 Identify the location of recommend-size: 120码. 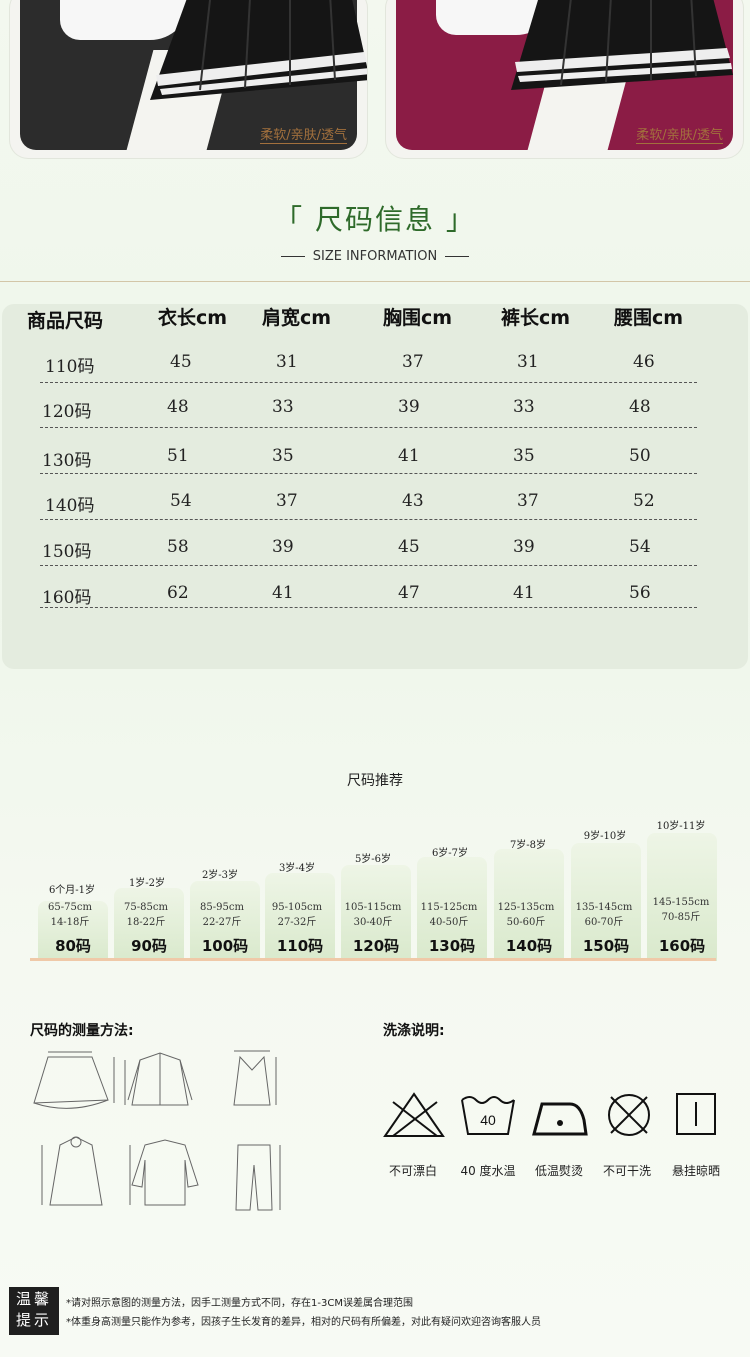
(376, 946).